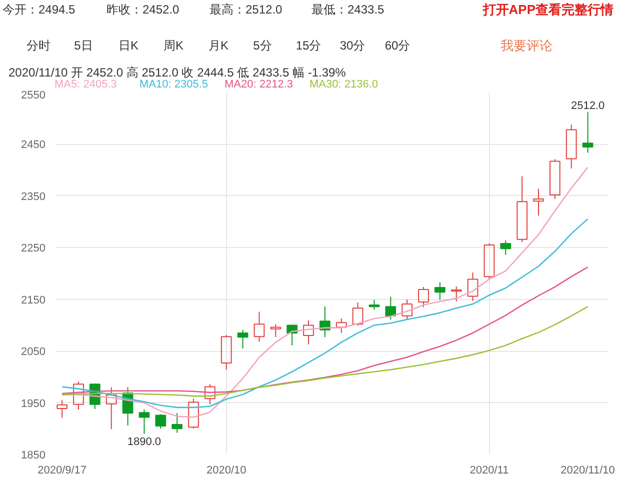 The image size is (617, 479). Describe the element at coordinates (33, 404) in the screenshot. I see `y-tick-label: 1950` at that location.